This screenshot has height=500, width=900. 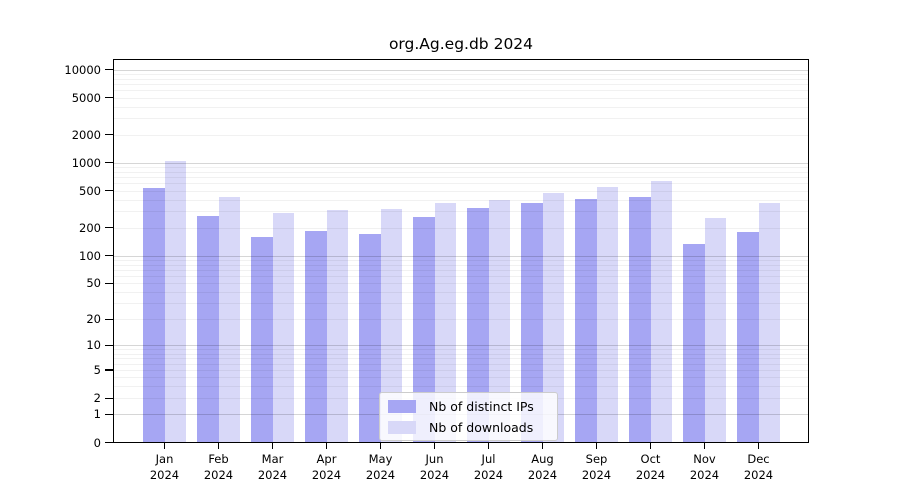 What do you see at coordinates (715, 330) in the screenshot?
I see `bar-nov-downloads` at bounding box center [715, 330].